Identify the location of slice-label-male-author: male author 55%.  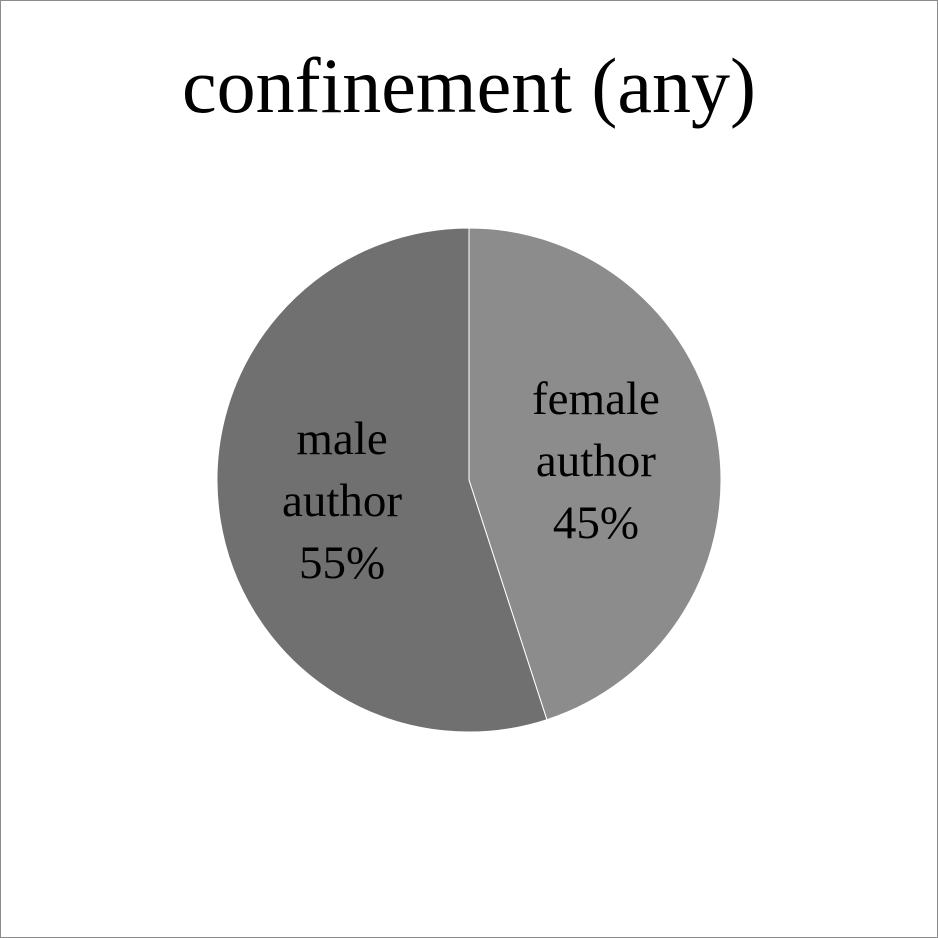
(342, 501).